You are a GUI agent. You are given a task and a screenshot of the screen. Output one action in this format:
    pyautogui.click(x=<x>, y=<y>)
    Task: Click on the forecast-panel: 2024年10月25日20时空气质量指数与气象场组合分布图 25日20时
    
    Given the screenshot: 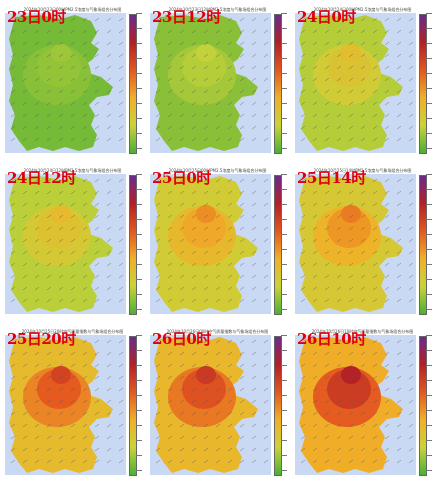 What is the action you would take?
    pyautogui.click(x=72, y=406)
    